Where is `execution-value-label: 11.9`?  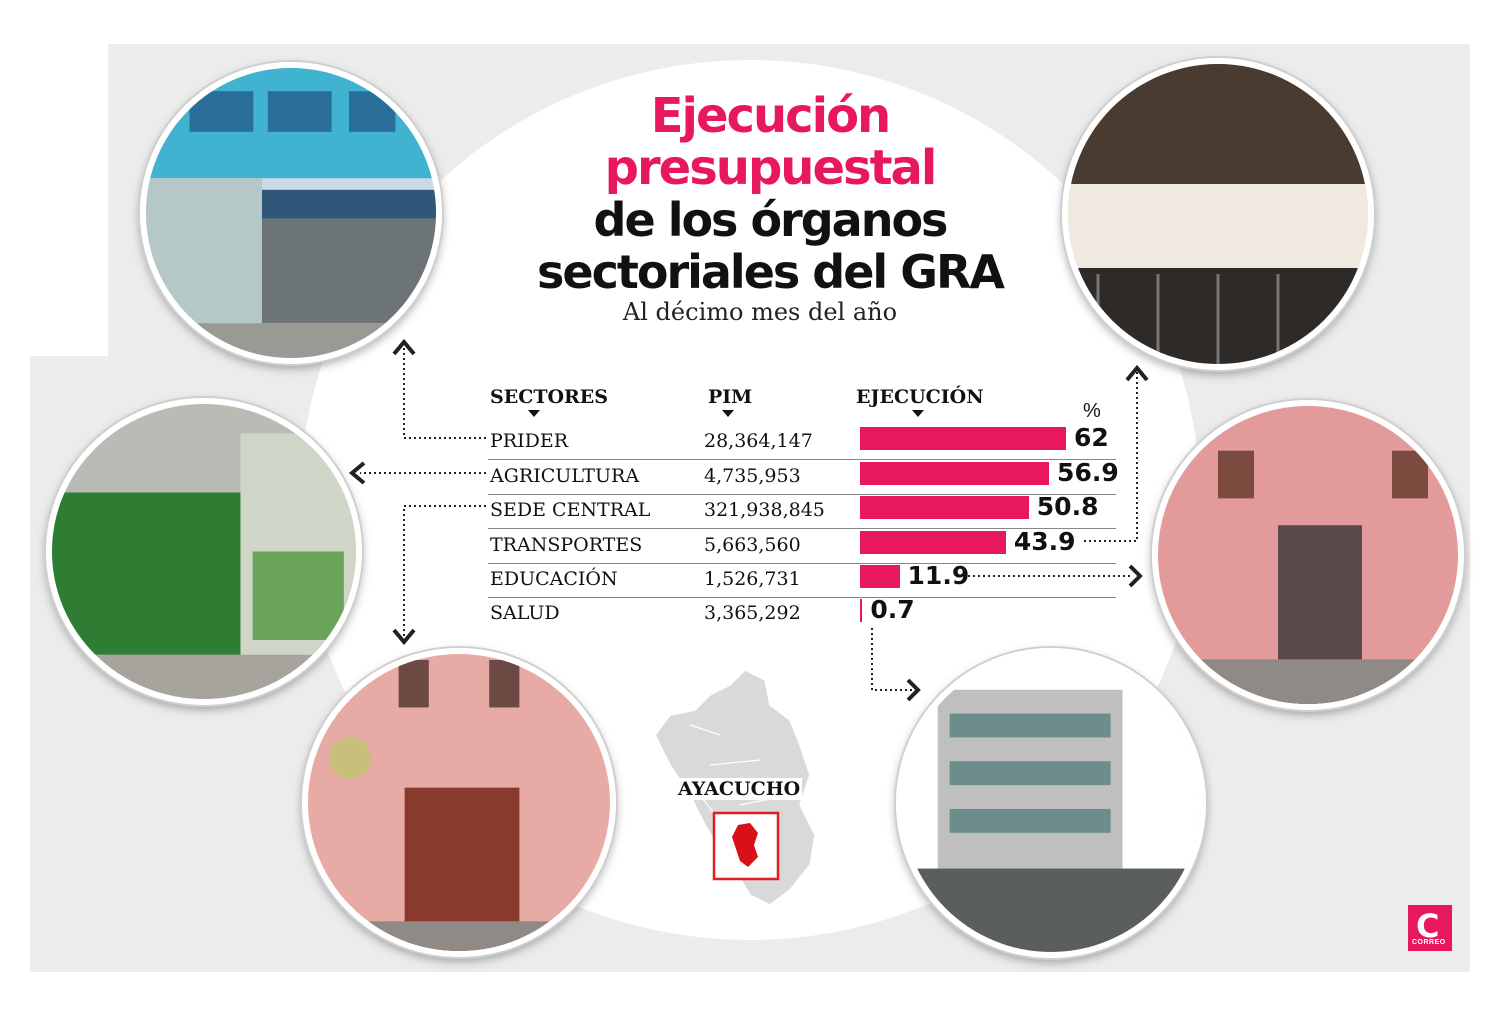 execution-value-label: 11.9 is located at coordinates (938, 575).